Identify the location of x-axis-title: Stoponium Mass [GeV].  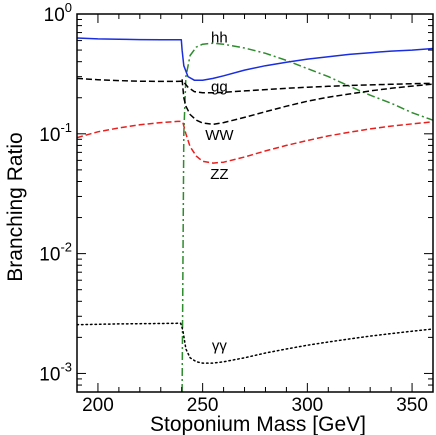
(258, 424).